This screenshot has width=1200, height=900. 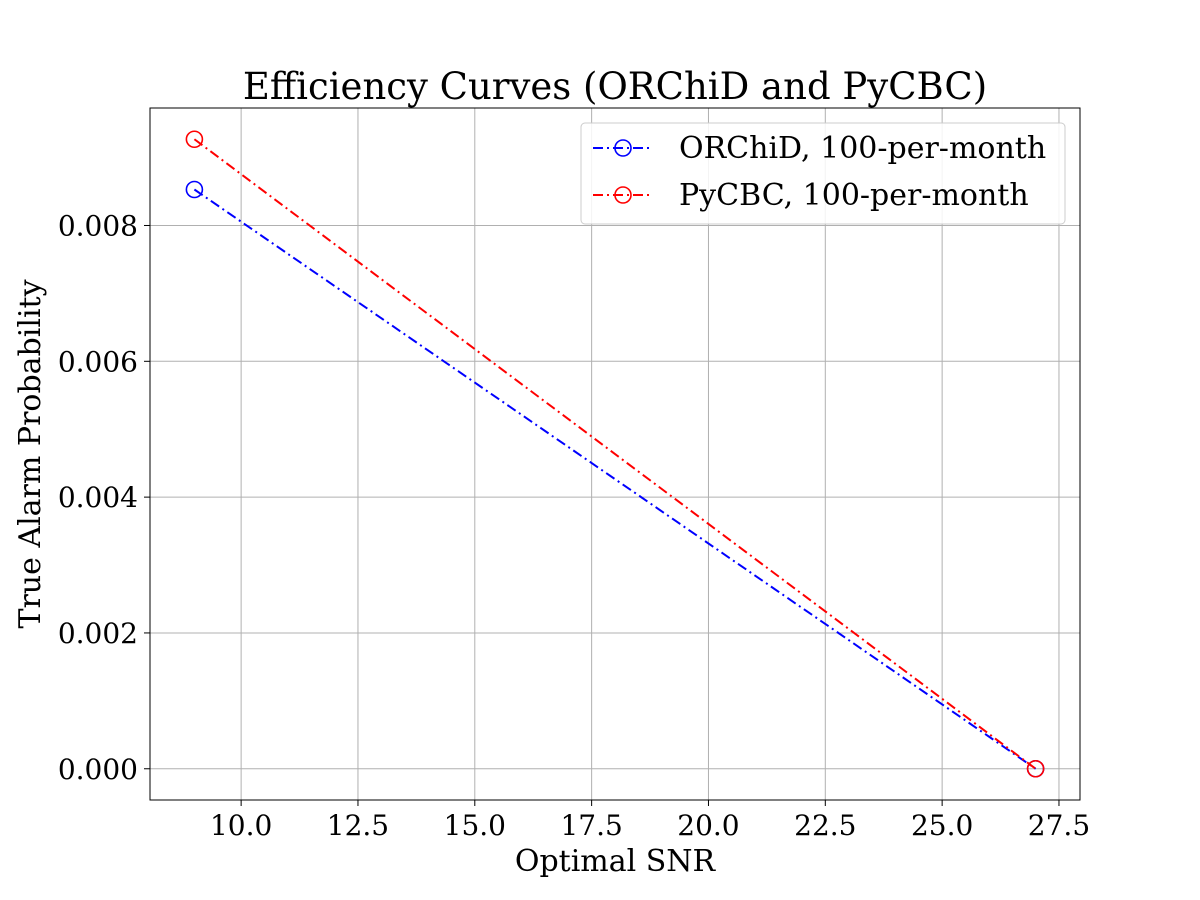 What do you see at coordinates (98, 361) in the screenshot?
I see `y-tick-label: 0.006` at bounding box center [98, 361].